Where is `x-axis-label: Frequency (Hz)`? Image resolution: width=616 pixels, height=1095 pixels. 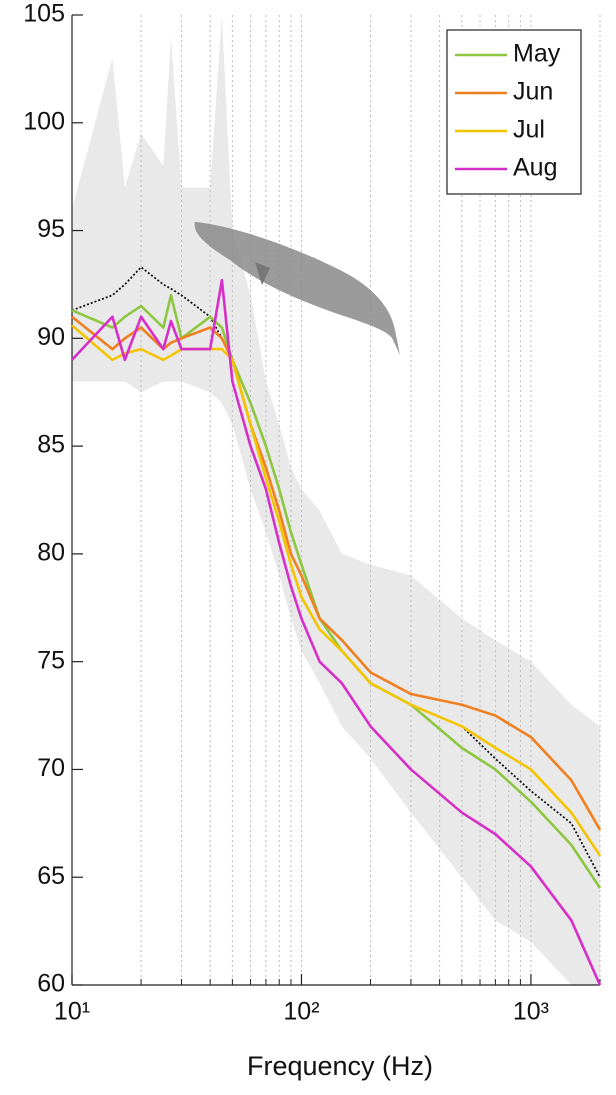
x-axis-label: Frequency (Hz) is located at coordinates (340, 1066).